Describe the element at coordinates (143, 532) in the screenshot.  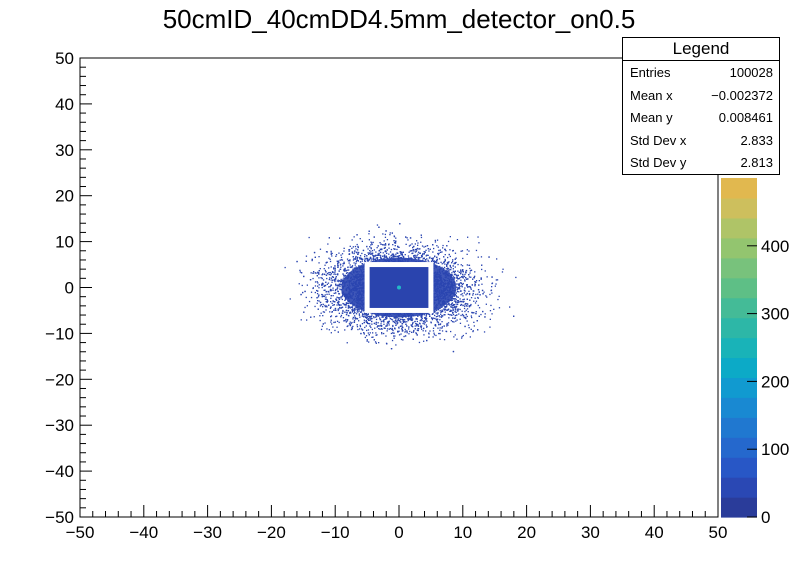
I see `x-tick-label: −40` at that location.